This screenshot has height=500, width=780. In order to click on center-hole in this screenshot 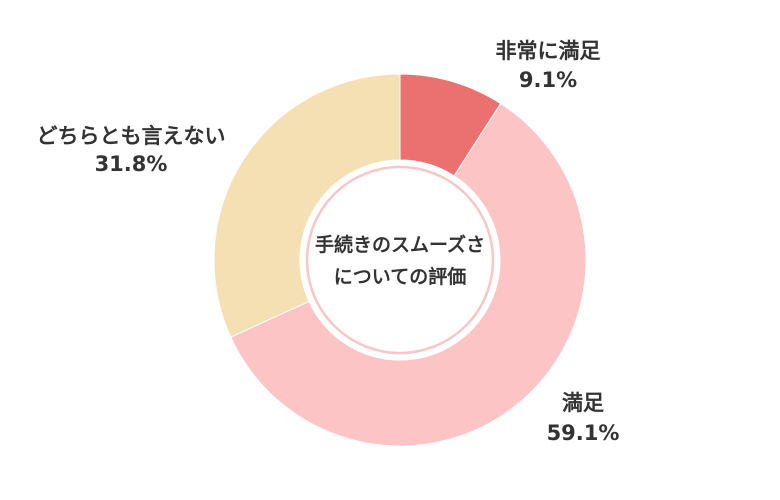, I will do `click(400, 260)`.